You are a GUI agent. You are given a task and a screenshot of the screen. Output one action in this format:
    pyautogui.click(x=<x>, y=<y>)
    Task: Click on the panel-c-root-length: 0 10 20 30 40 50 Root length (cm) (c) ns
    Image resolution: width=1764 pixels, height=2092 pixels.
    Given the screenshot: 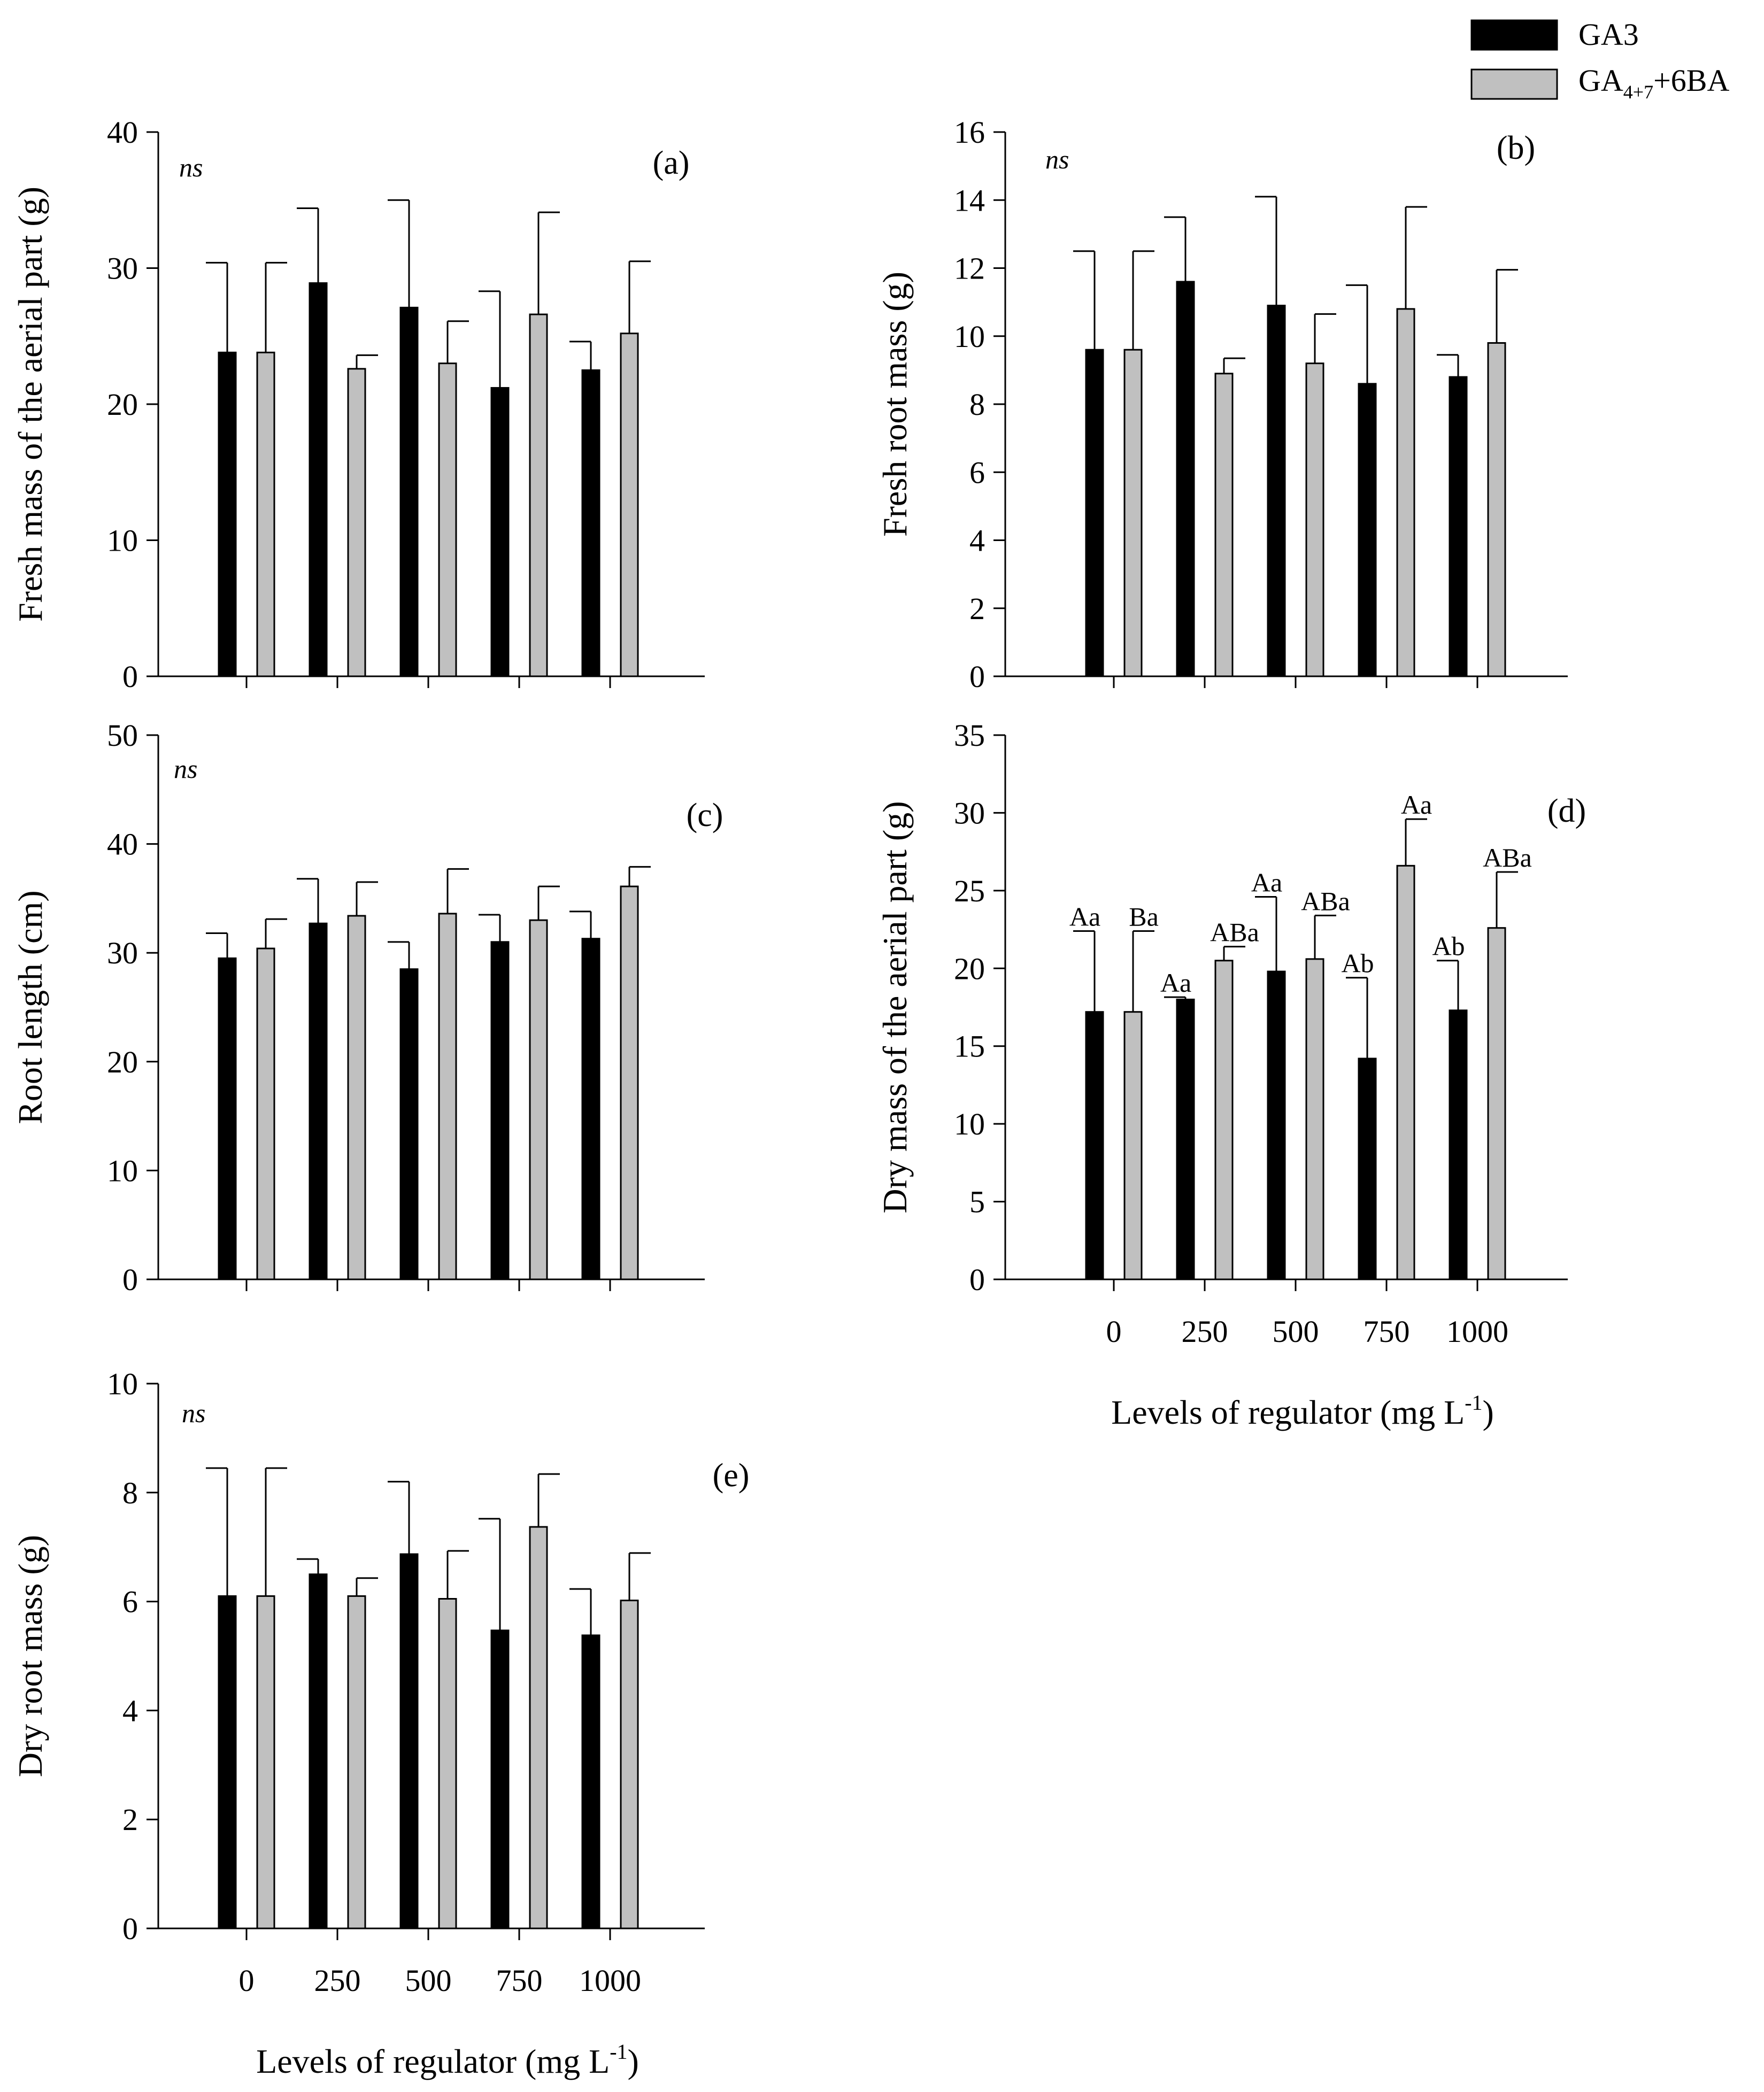 What is the action you would take?
    pyautogui.click(x=367, y=1007)
    